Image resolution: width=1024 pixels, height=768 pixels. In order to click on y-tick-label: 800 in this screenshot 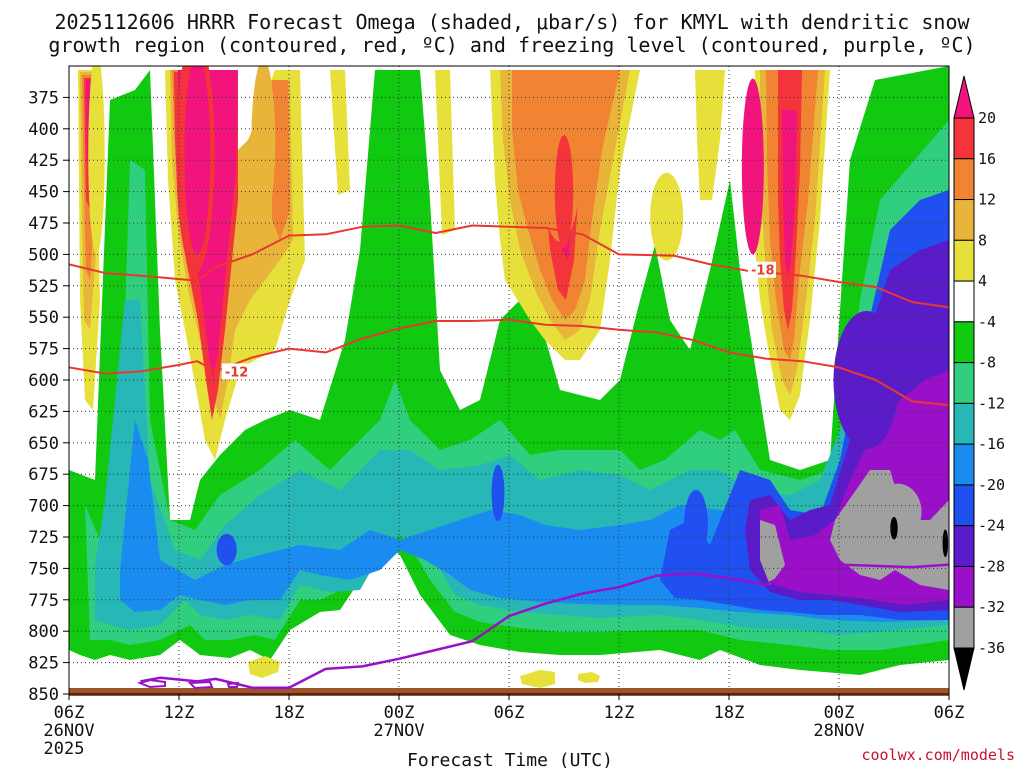, I will do `click(43, 632)`.